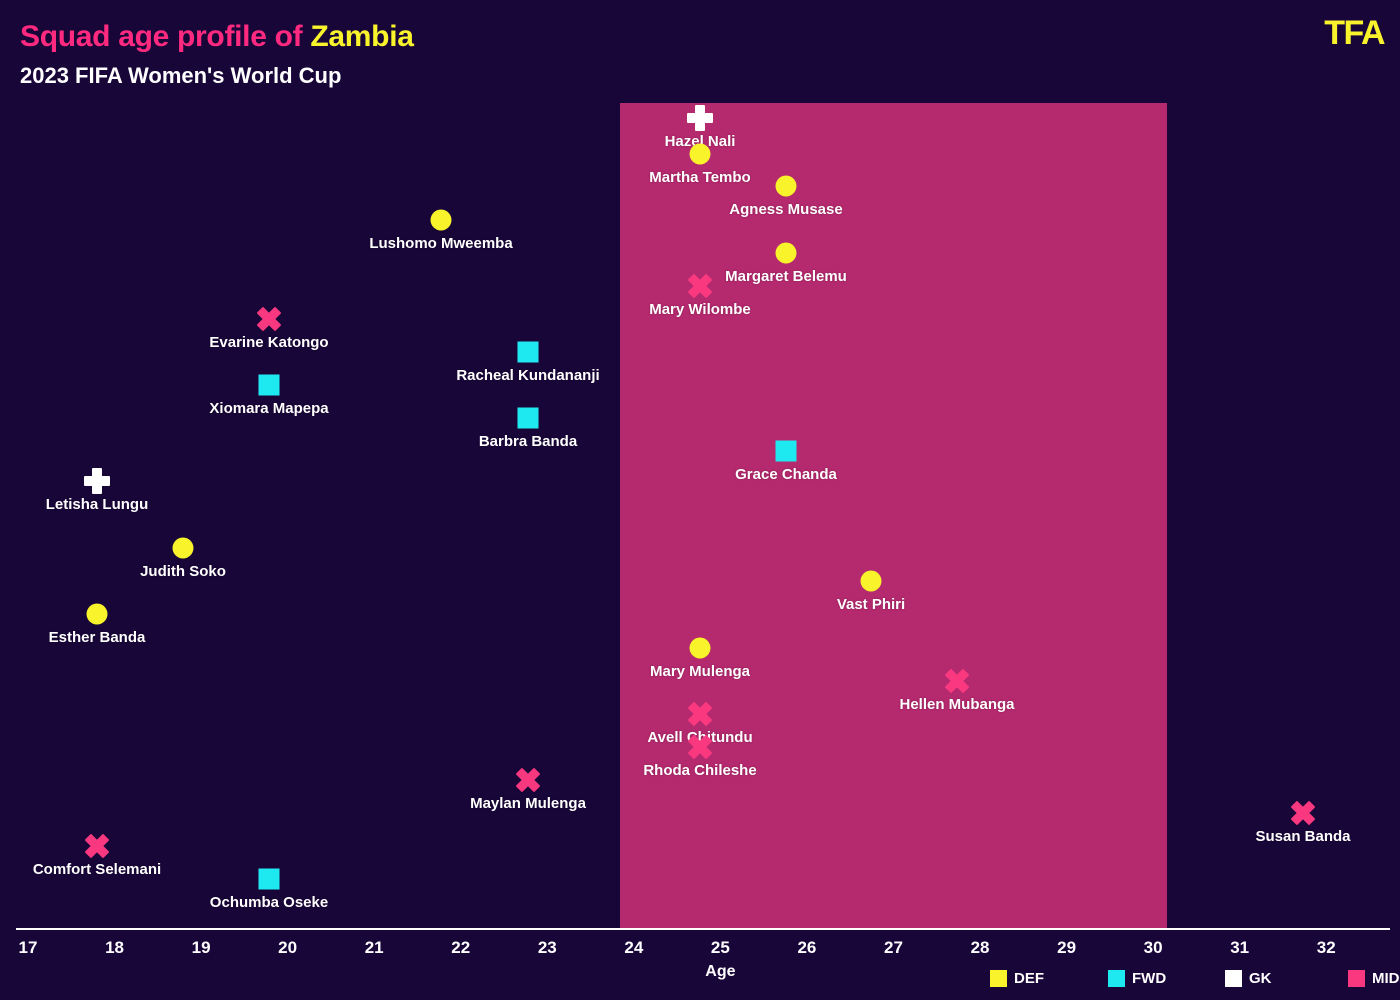 The height and width of the screenshot is (1000, 1400). Describe the element at coordinates (97, 637) in the screenshot. I see `data-point-label: Esther Banda` at that location.